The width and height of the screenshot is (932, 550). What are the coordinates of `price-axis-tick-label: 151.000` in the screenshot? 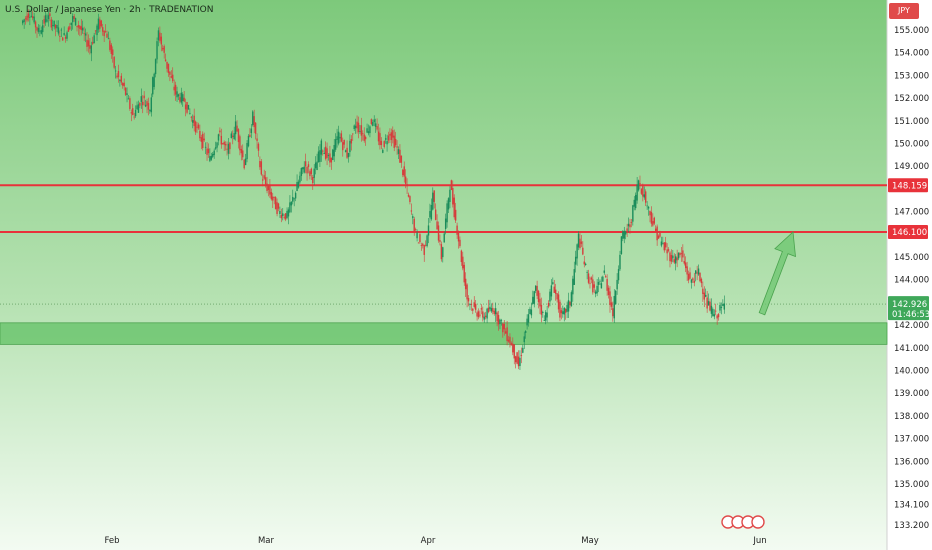 It's located at (911, 122).